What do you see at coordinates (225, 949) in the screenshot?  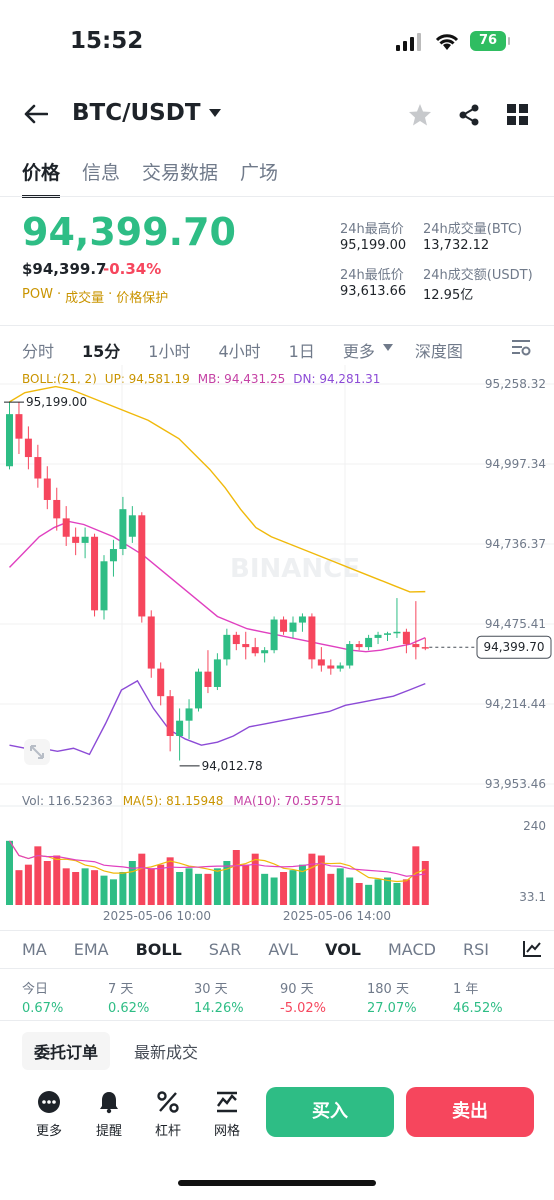 I see `ind-sar: SAR` at bounding box center [225, 949].